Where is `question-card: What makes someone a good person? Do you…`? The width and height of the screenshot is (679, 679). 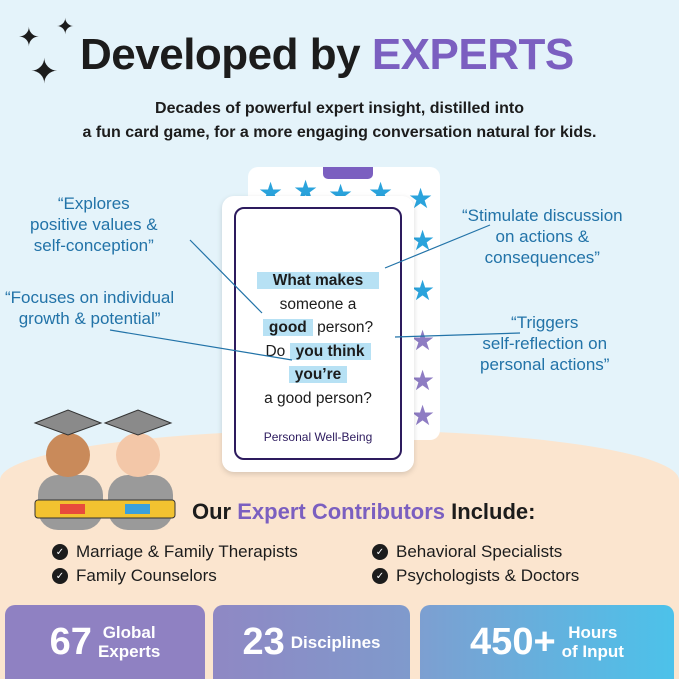
question-card: What makes someone a good person? Do you… is located at coordinates (318, 334).